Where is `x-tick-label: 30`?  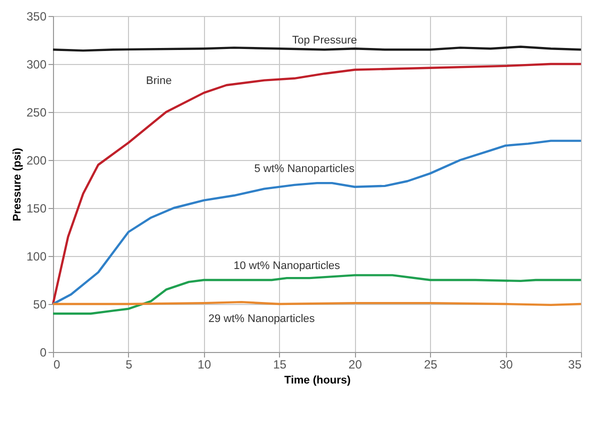 x-tick-label: 30 is located at coordinates (506, 365).